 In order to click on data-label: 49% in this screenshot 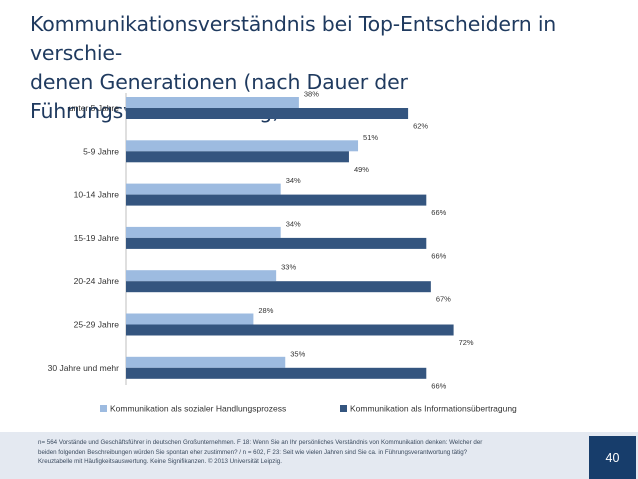, I will do `click(361, 169)`.